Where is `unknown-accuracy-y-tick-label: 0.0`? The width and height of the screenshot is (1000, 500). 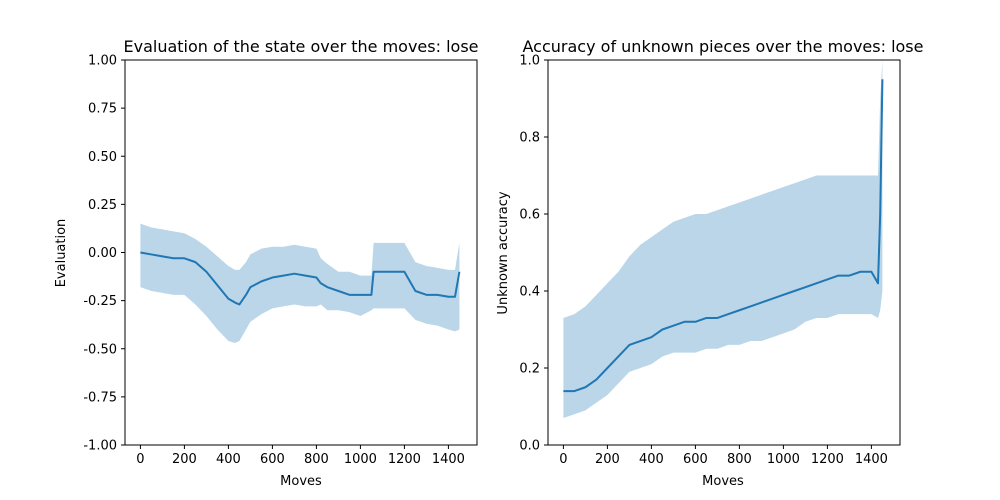
unknown-accuracy-y-tick-label: 0.0 is located at coordinates (529, 446).